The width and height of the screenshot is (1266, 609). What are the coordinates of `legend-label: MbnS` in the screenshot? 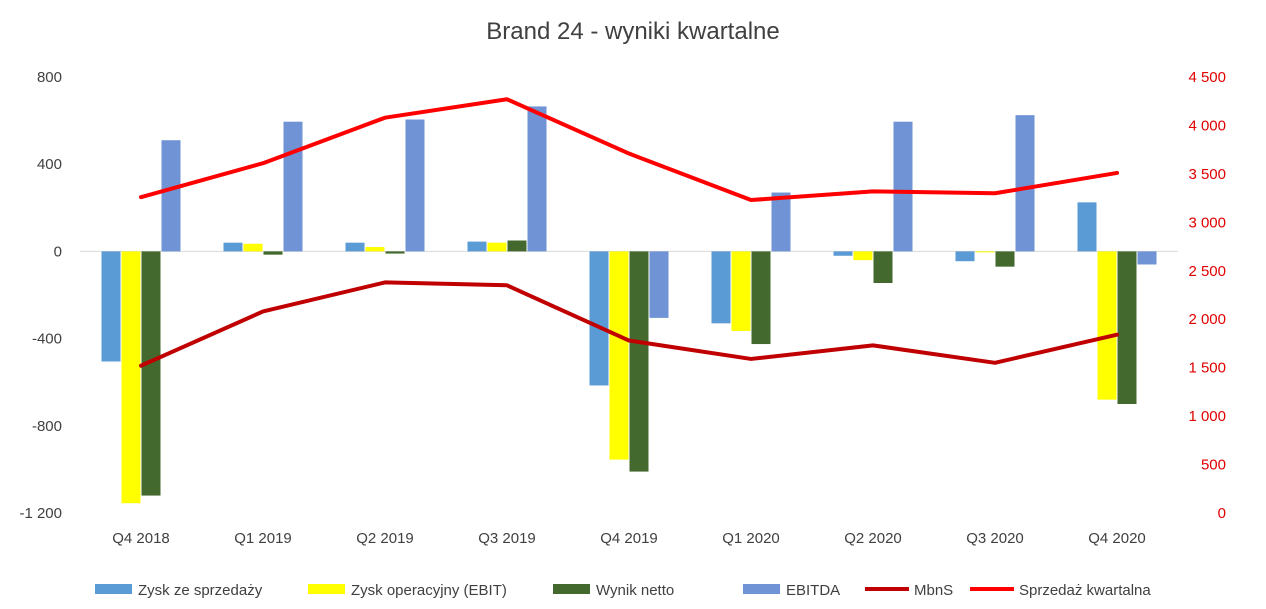 It's located at (933, 590).